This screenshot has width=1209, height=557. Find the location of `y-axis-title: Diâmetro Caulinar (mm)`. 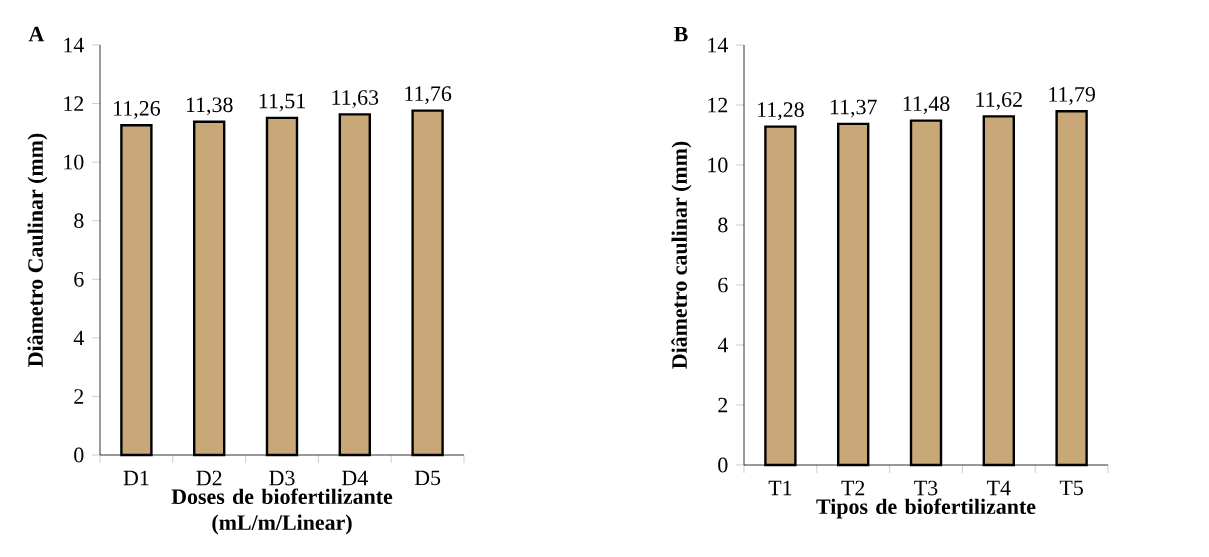

y-axis-title: Diâmetro Caulinar (mm) is located at coordinates (37, 250).